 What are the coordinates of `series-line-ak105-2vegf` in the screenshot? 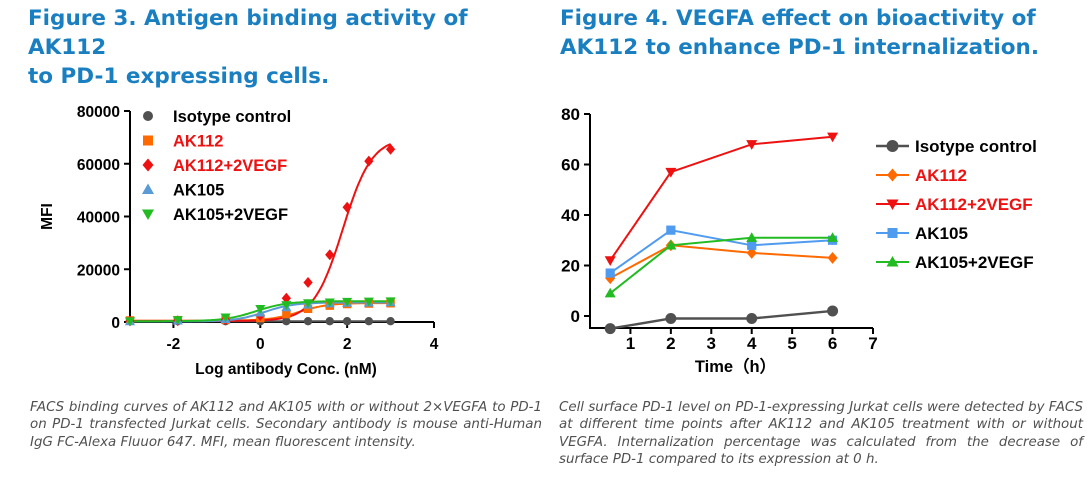 It's located at (721, 265).